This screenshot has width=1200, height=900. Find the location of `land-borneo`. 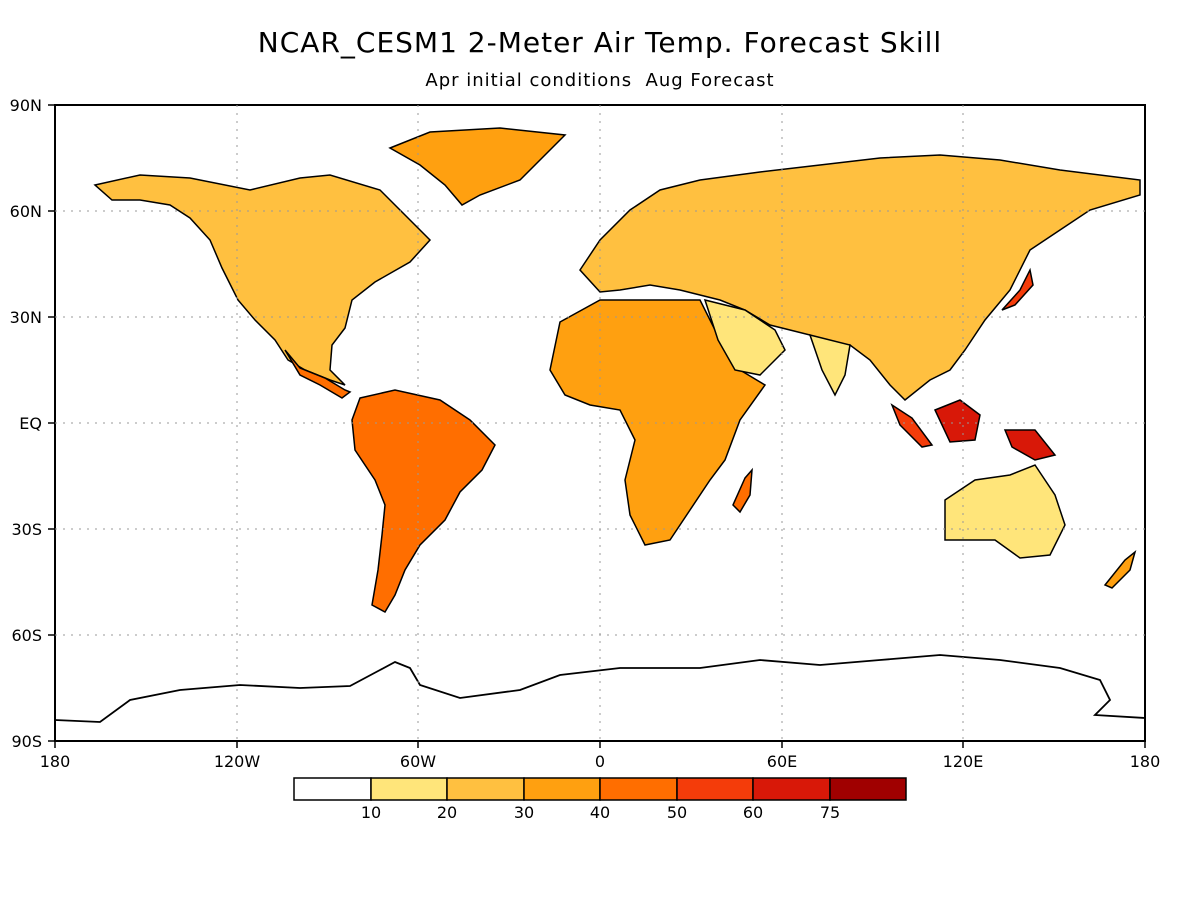

land-borneo is located at coordinates (957, 421).